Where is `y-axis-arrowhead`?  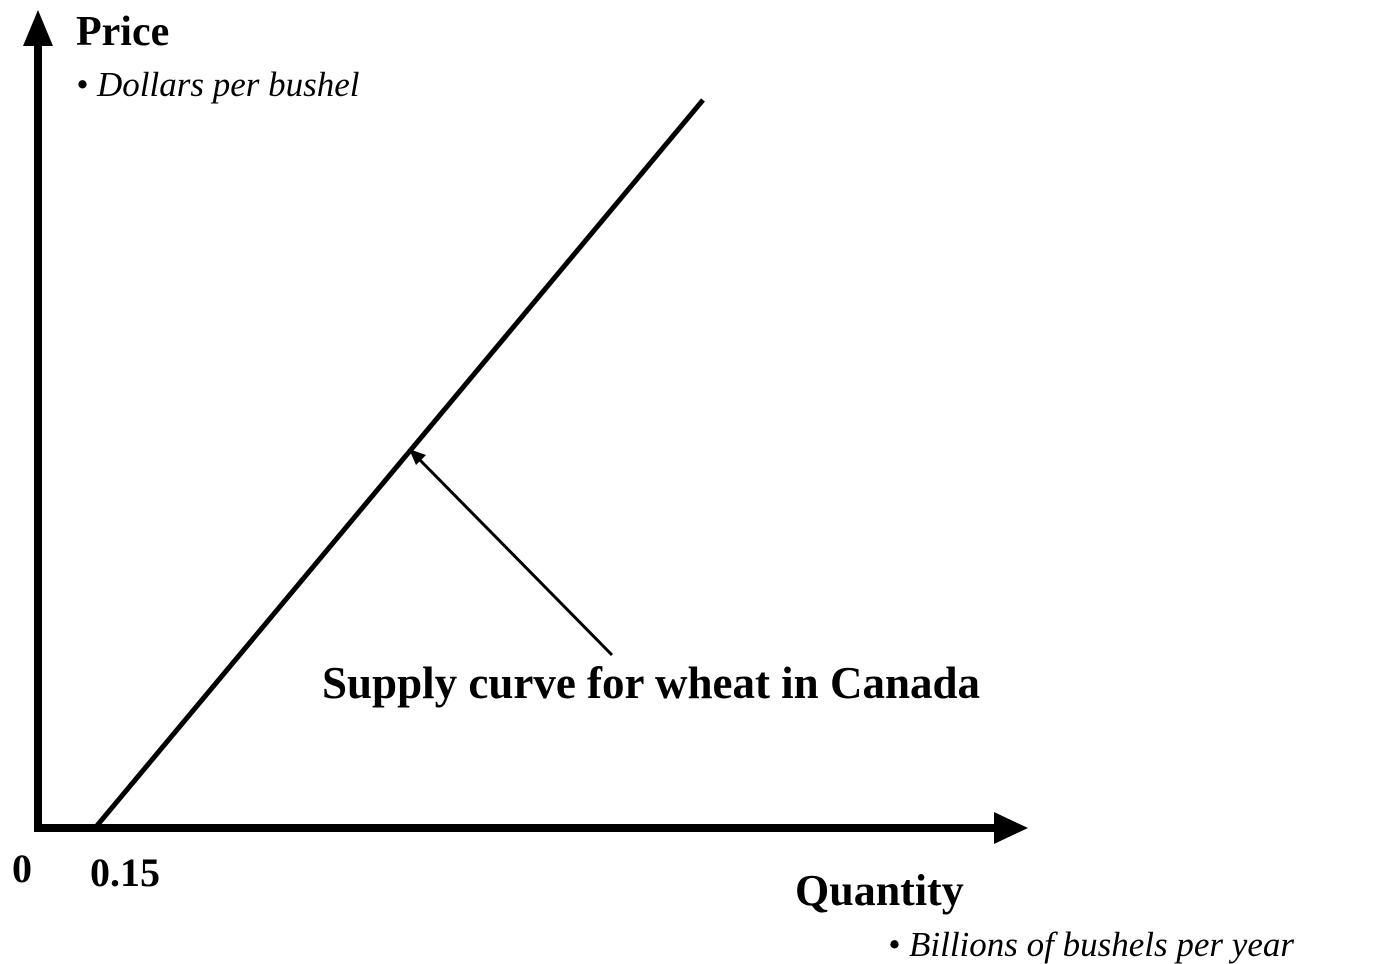 y-axis-arrowhead is located at coordinates (38, 28).